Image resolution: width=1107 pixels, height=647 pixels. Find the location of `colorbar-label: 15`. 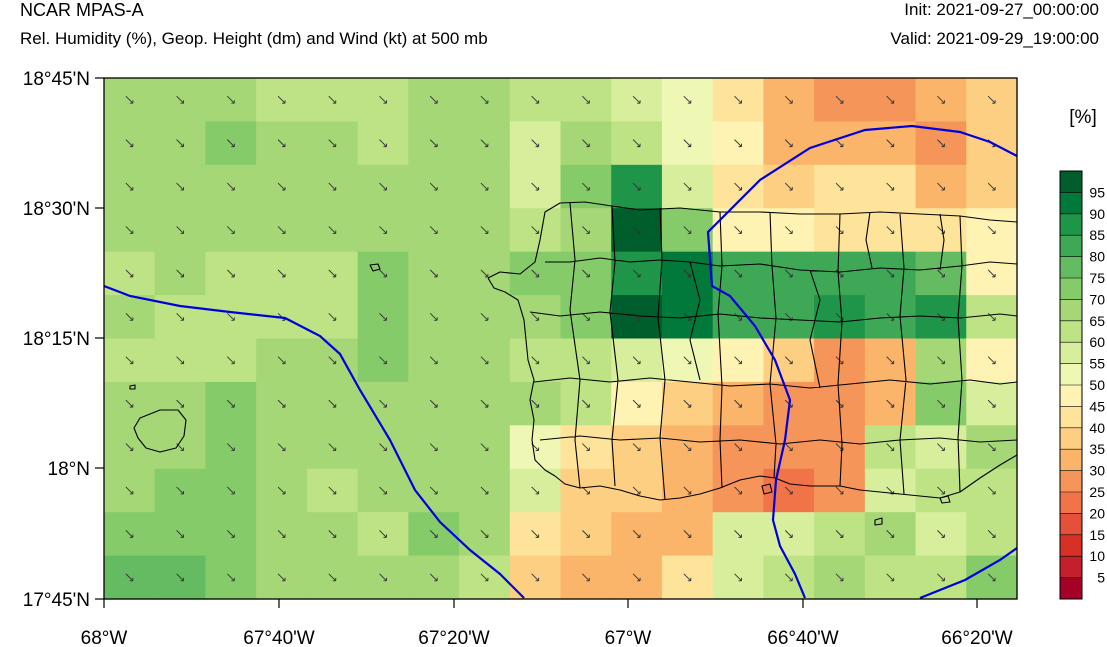

colorbar-label: 15 is located at coordinates (1097, 535).